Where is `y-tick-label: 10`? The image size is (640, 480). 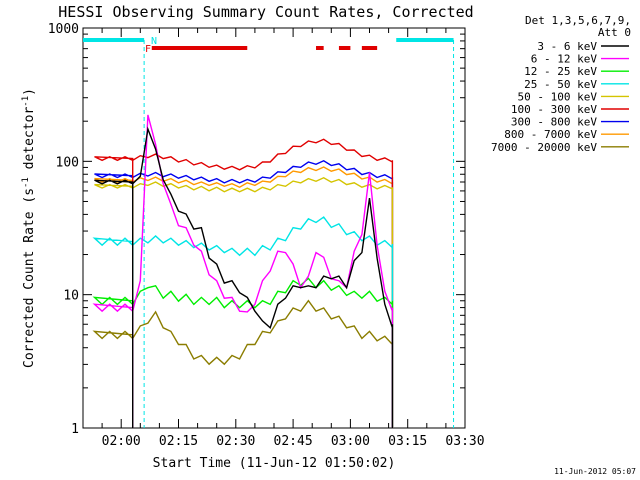 y-tick-label: 10 is located at coordinates (71, 296).